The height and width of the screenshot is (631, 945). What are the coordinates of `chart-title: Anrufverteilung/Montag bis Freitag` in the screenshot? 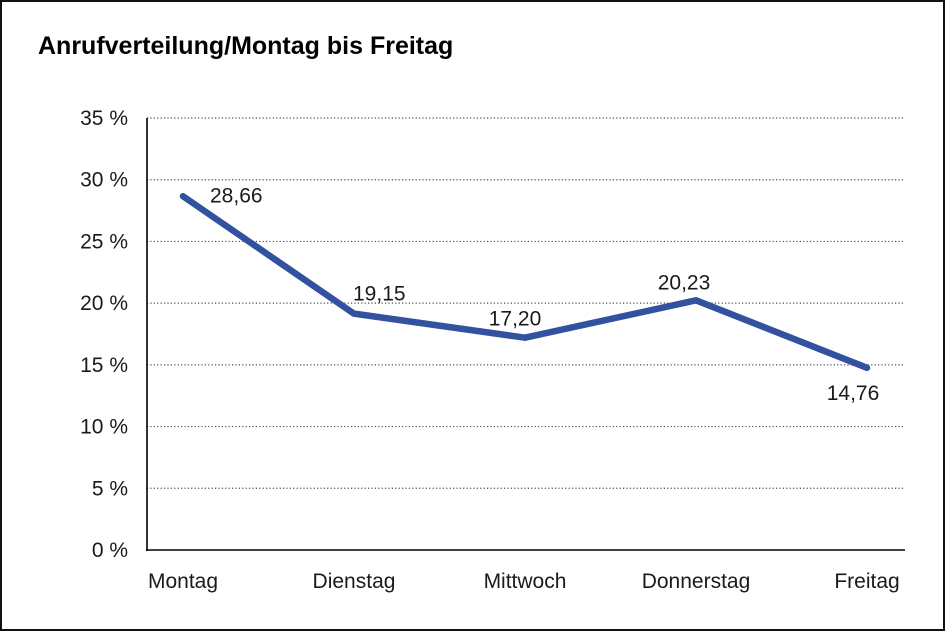 It's located at (246, 46).